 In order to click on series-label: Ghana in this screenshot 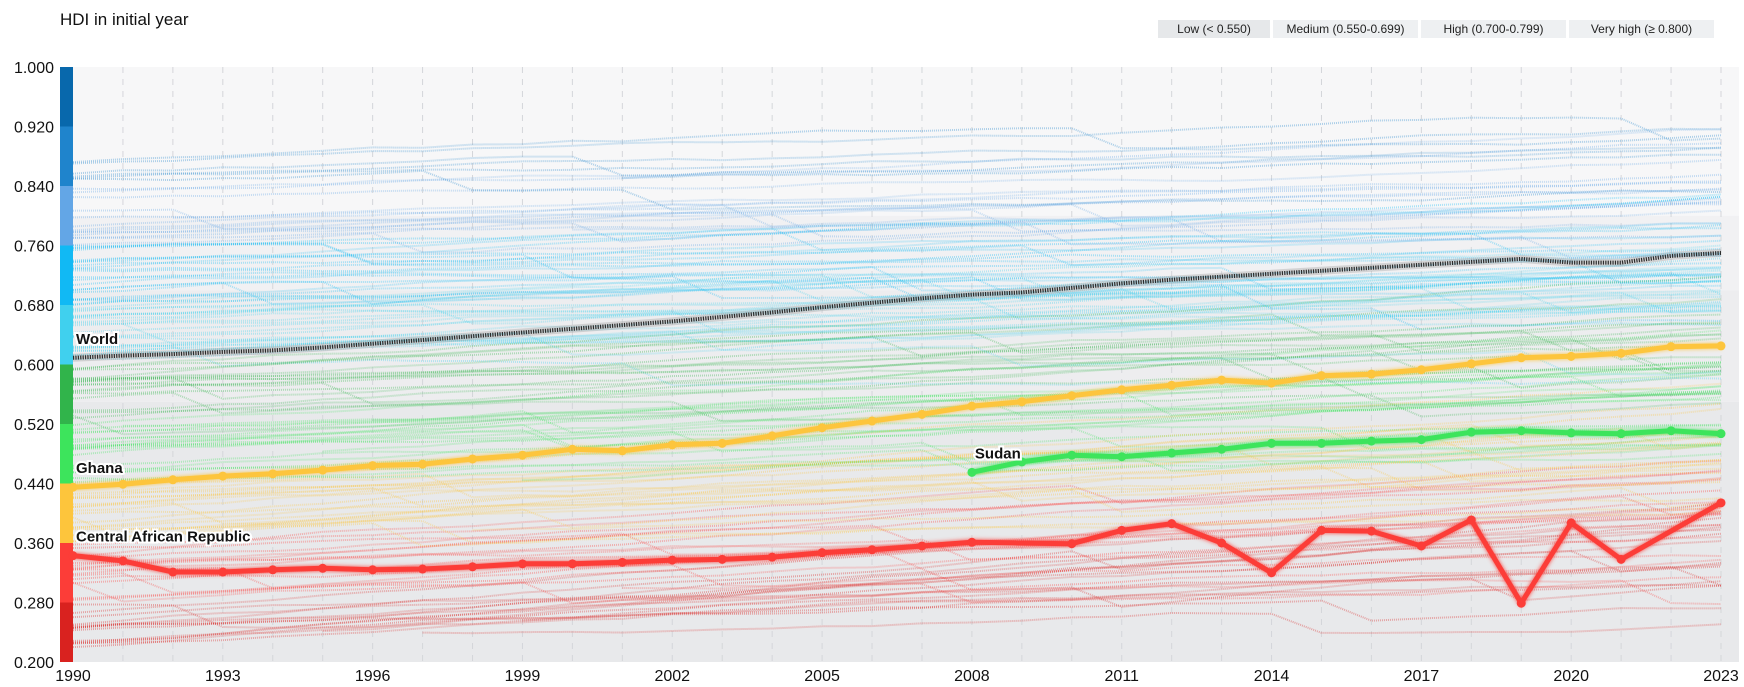, I will do `click(99, 468)`.